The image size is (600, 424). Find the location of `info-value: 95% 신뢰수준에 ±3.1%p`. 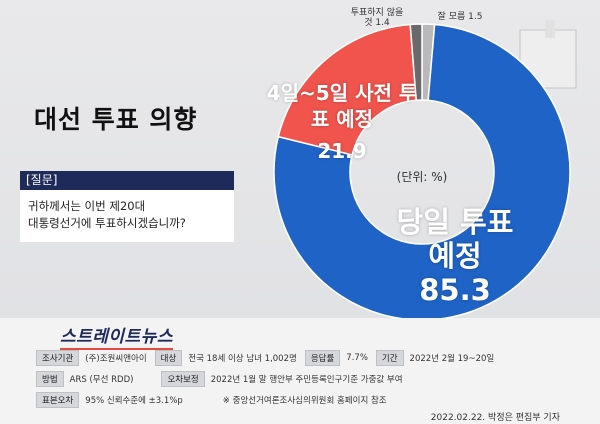

info-value: 95% 신뢰수준에 ±3.1%p is located at coordinates (134, 401).